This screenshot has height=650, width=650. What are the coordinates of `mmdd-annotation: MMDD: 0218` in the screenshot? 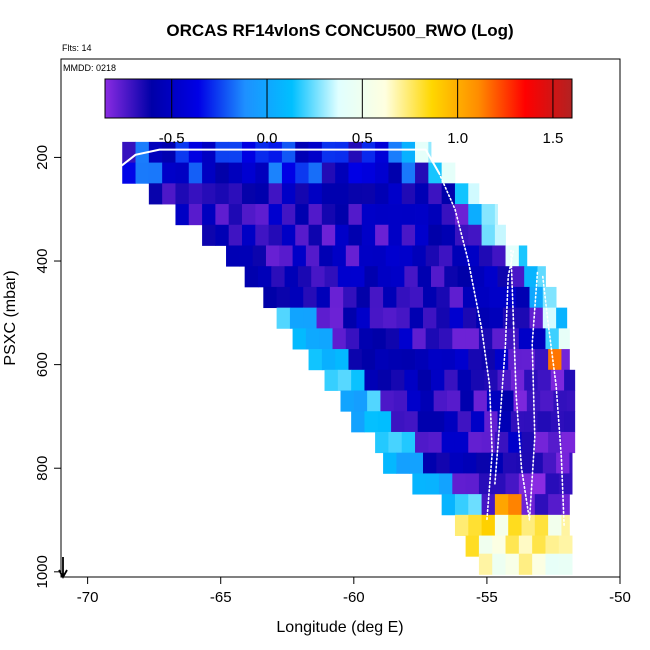 It's located at (89, 68).